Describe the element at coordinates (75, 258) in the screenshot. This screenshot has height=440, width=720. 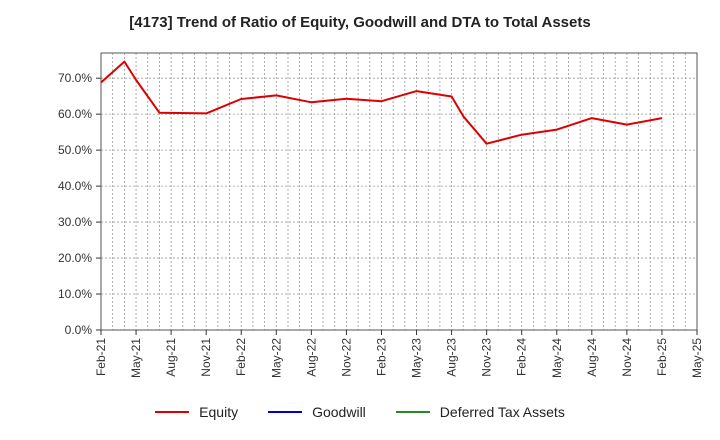
I see `y-tick-label: 20.0%` at that location.